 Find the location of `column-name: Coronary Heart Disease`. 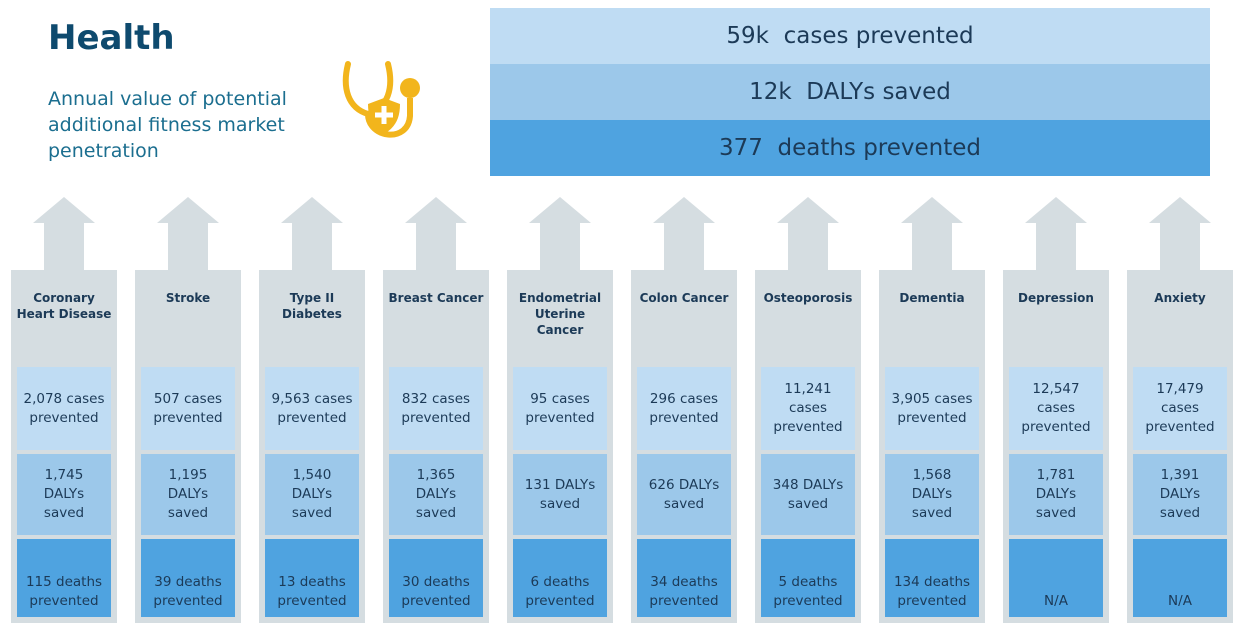

column-name: Coronary Heart Disease is located at coordinates (64, 306).